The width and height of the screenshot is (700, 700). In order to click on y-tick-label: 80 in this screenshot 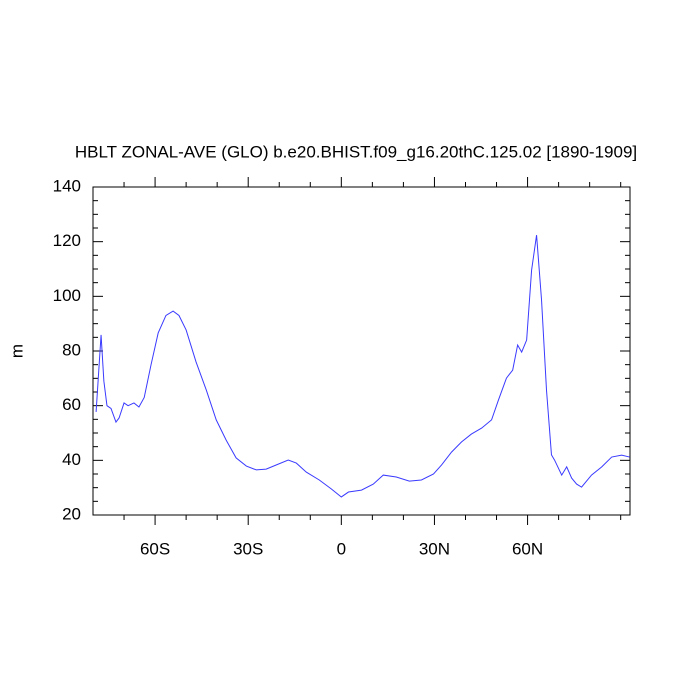, I will do `click(71, 349)`.